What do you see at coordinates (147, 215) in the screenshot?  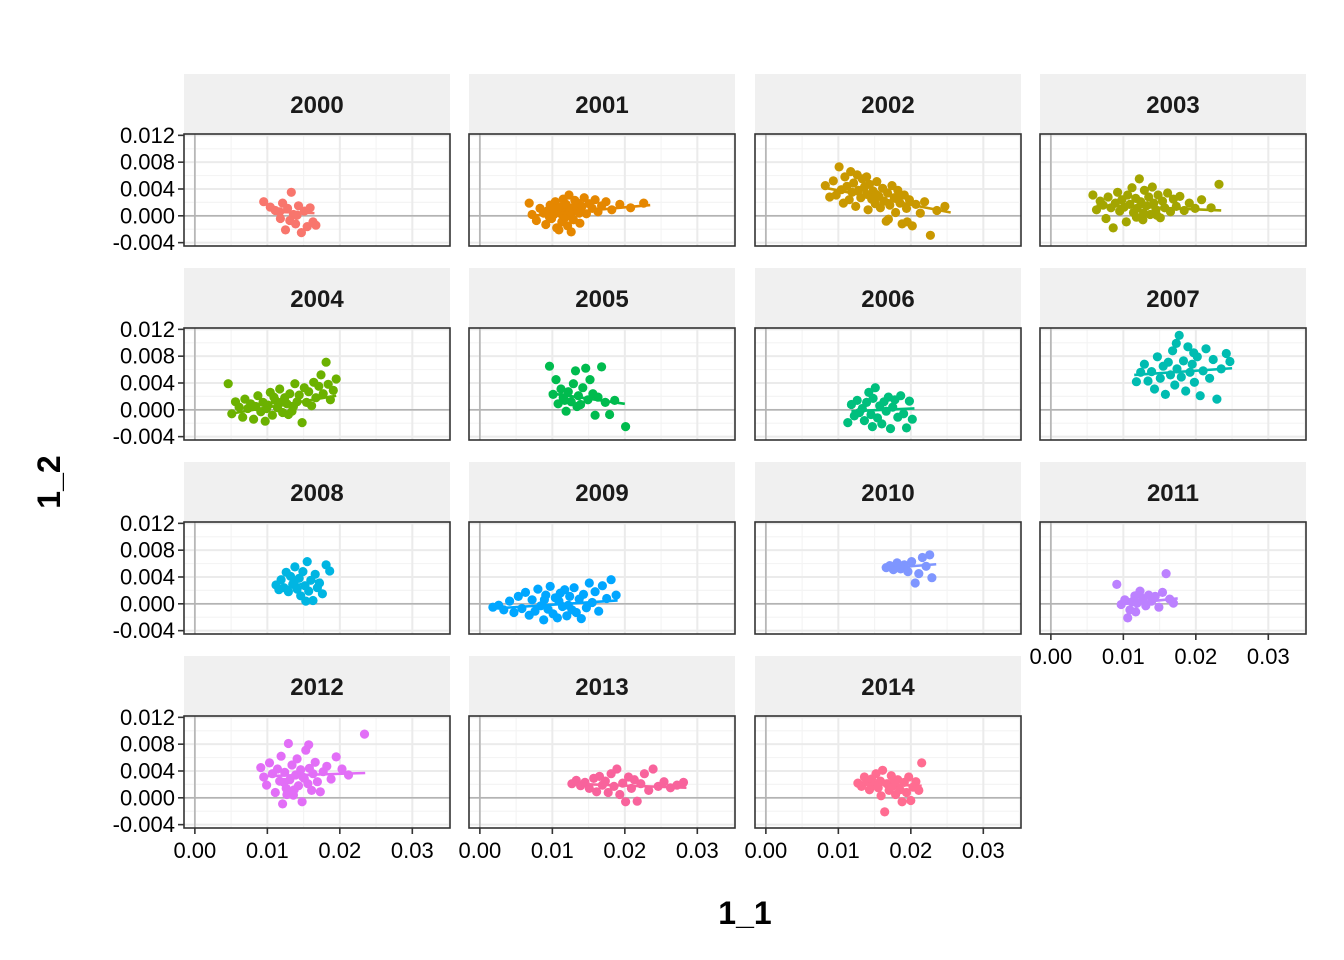 I see `y-tick-label: 0.000` at bounding box center [147, 215].